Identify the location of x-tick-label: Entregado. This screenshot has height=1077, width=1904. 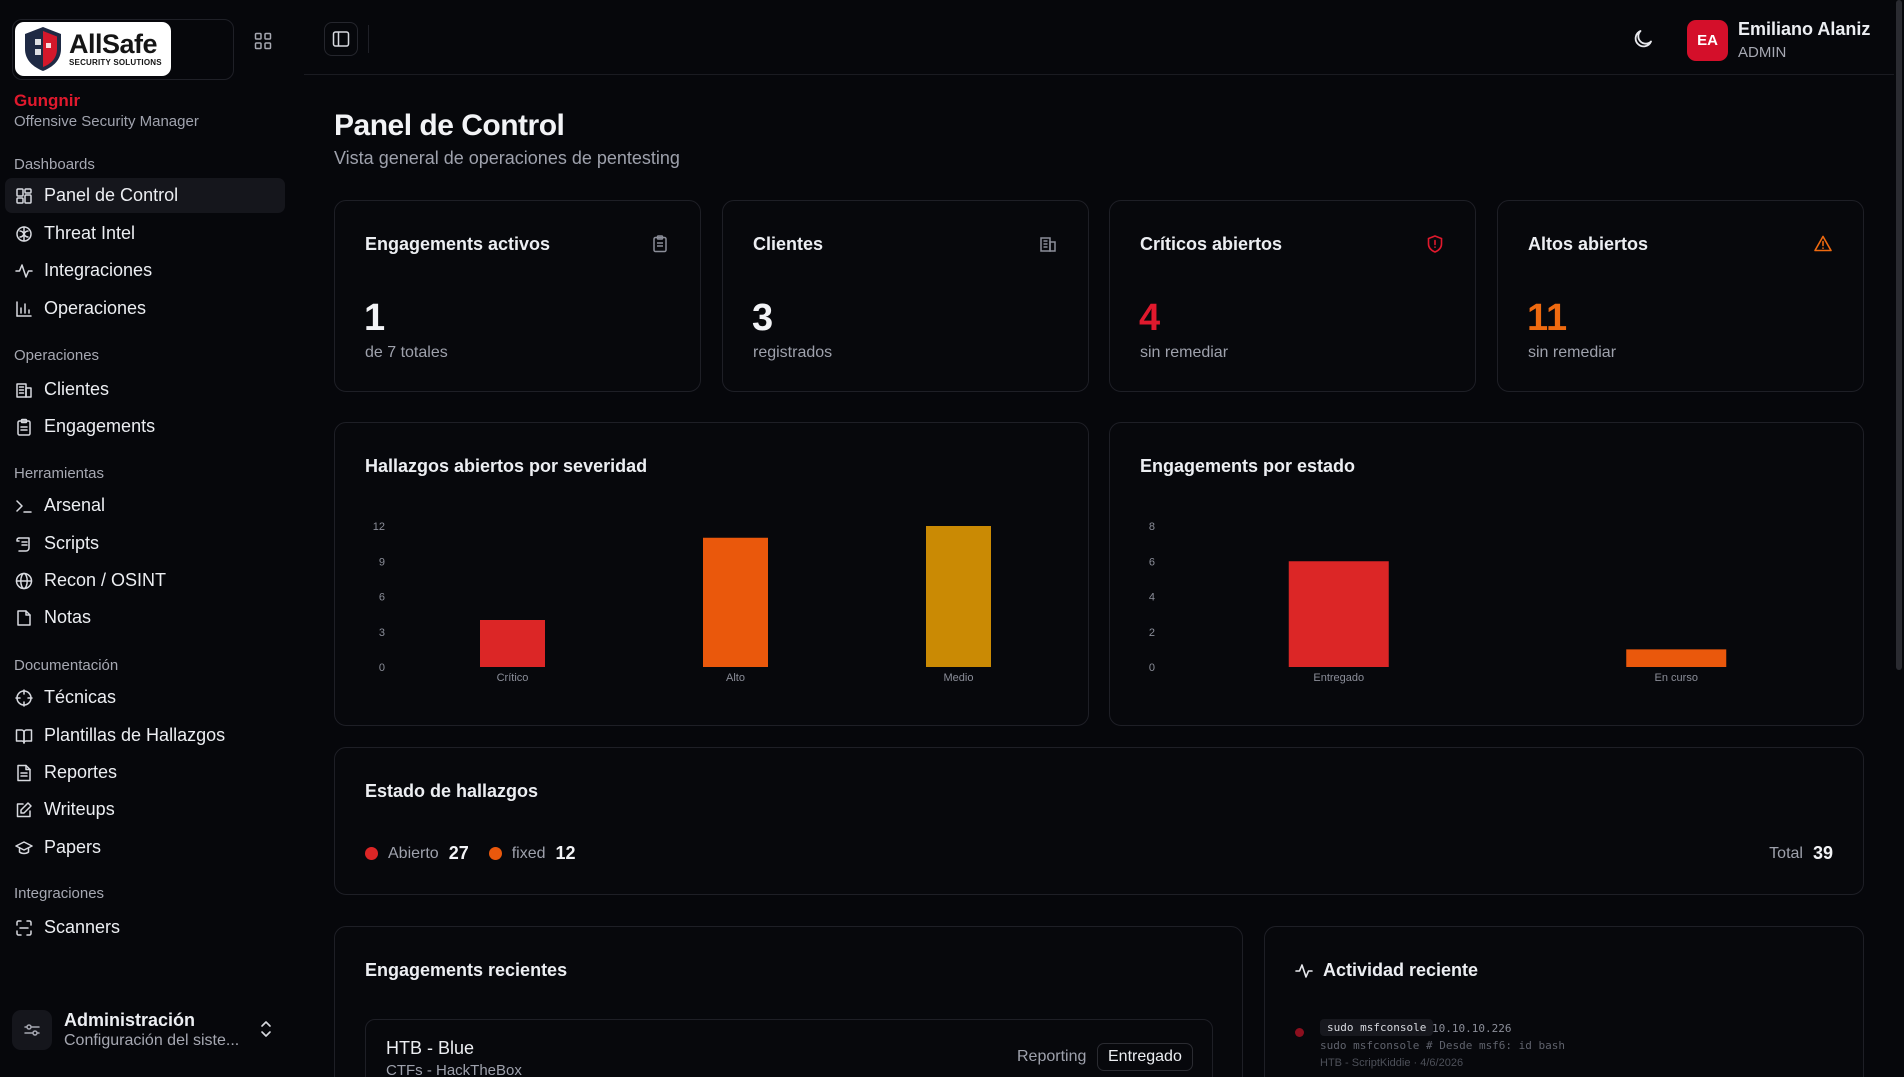
(1338, 678).